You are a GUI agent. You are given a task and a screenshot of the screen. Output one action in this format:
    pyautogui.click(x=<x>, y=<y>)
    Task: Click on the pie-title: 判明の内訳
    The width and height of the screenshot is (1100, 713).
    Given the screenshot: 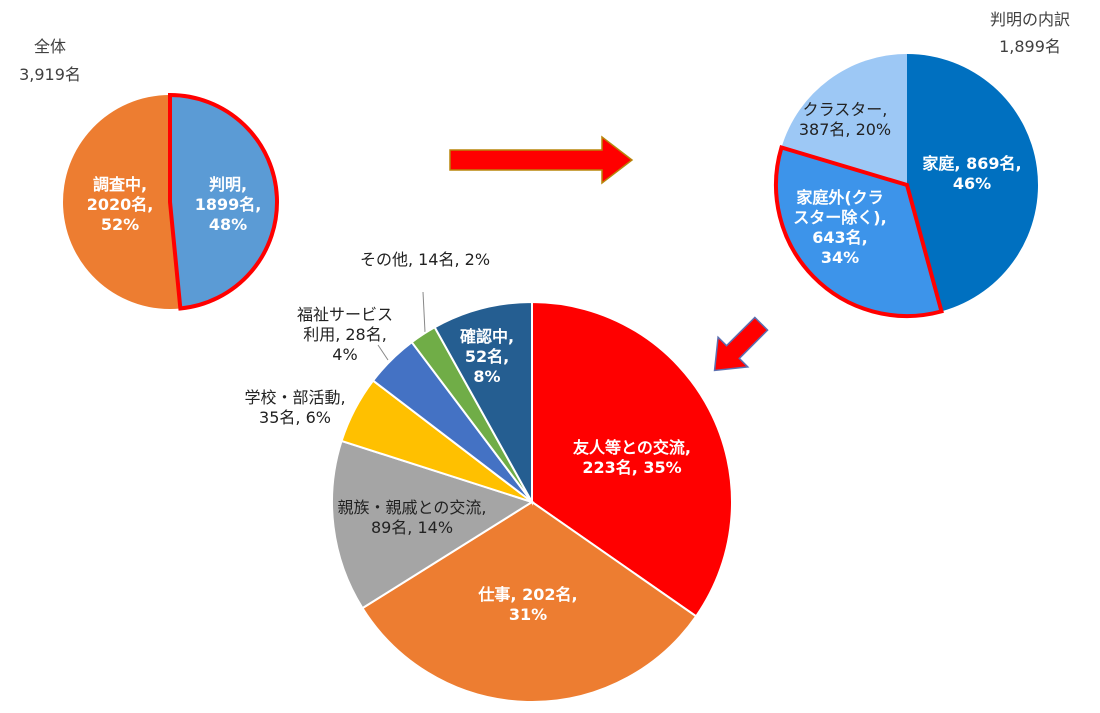 What is the action you would take?
    pyautogui.click(x=1030, y=19)
    